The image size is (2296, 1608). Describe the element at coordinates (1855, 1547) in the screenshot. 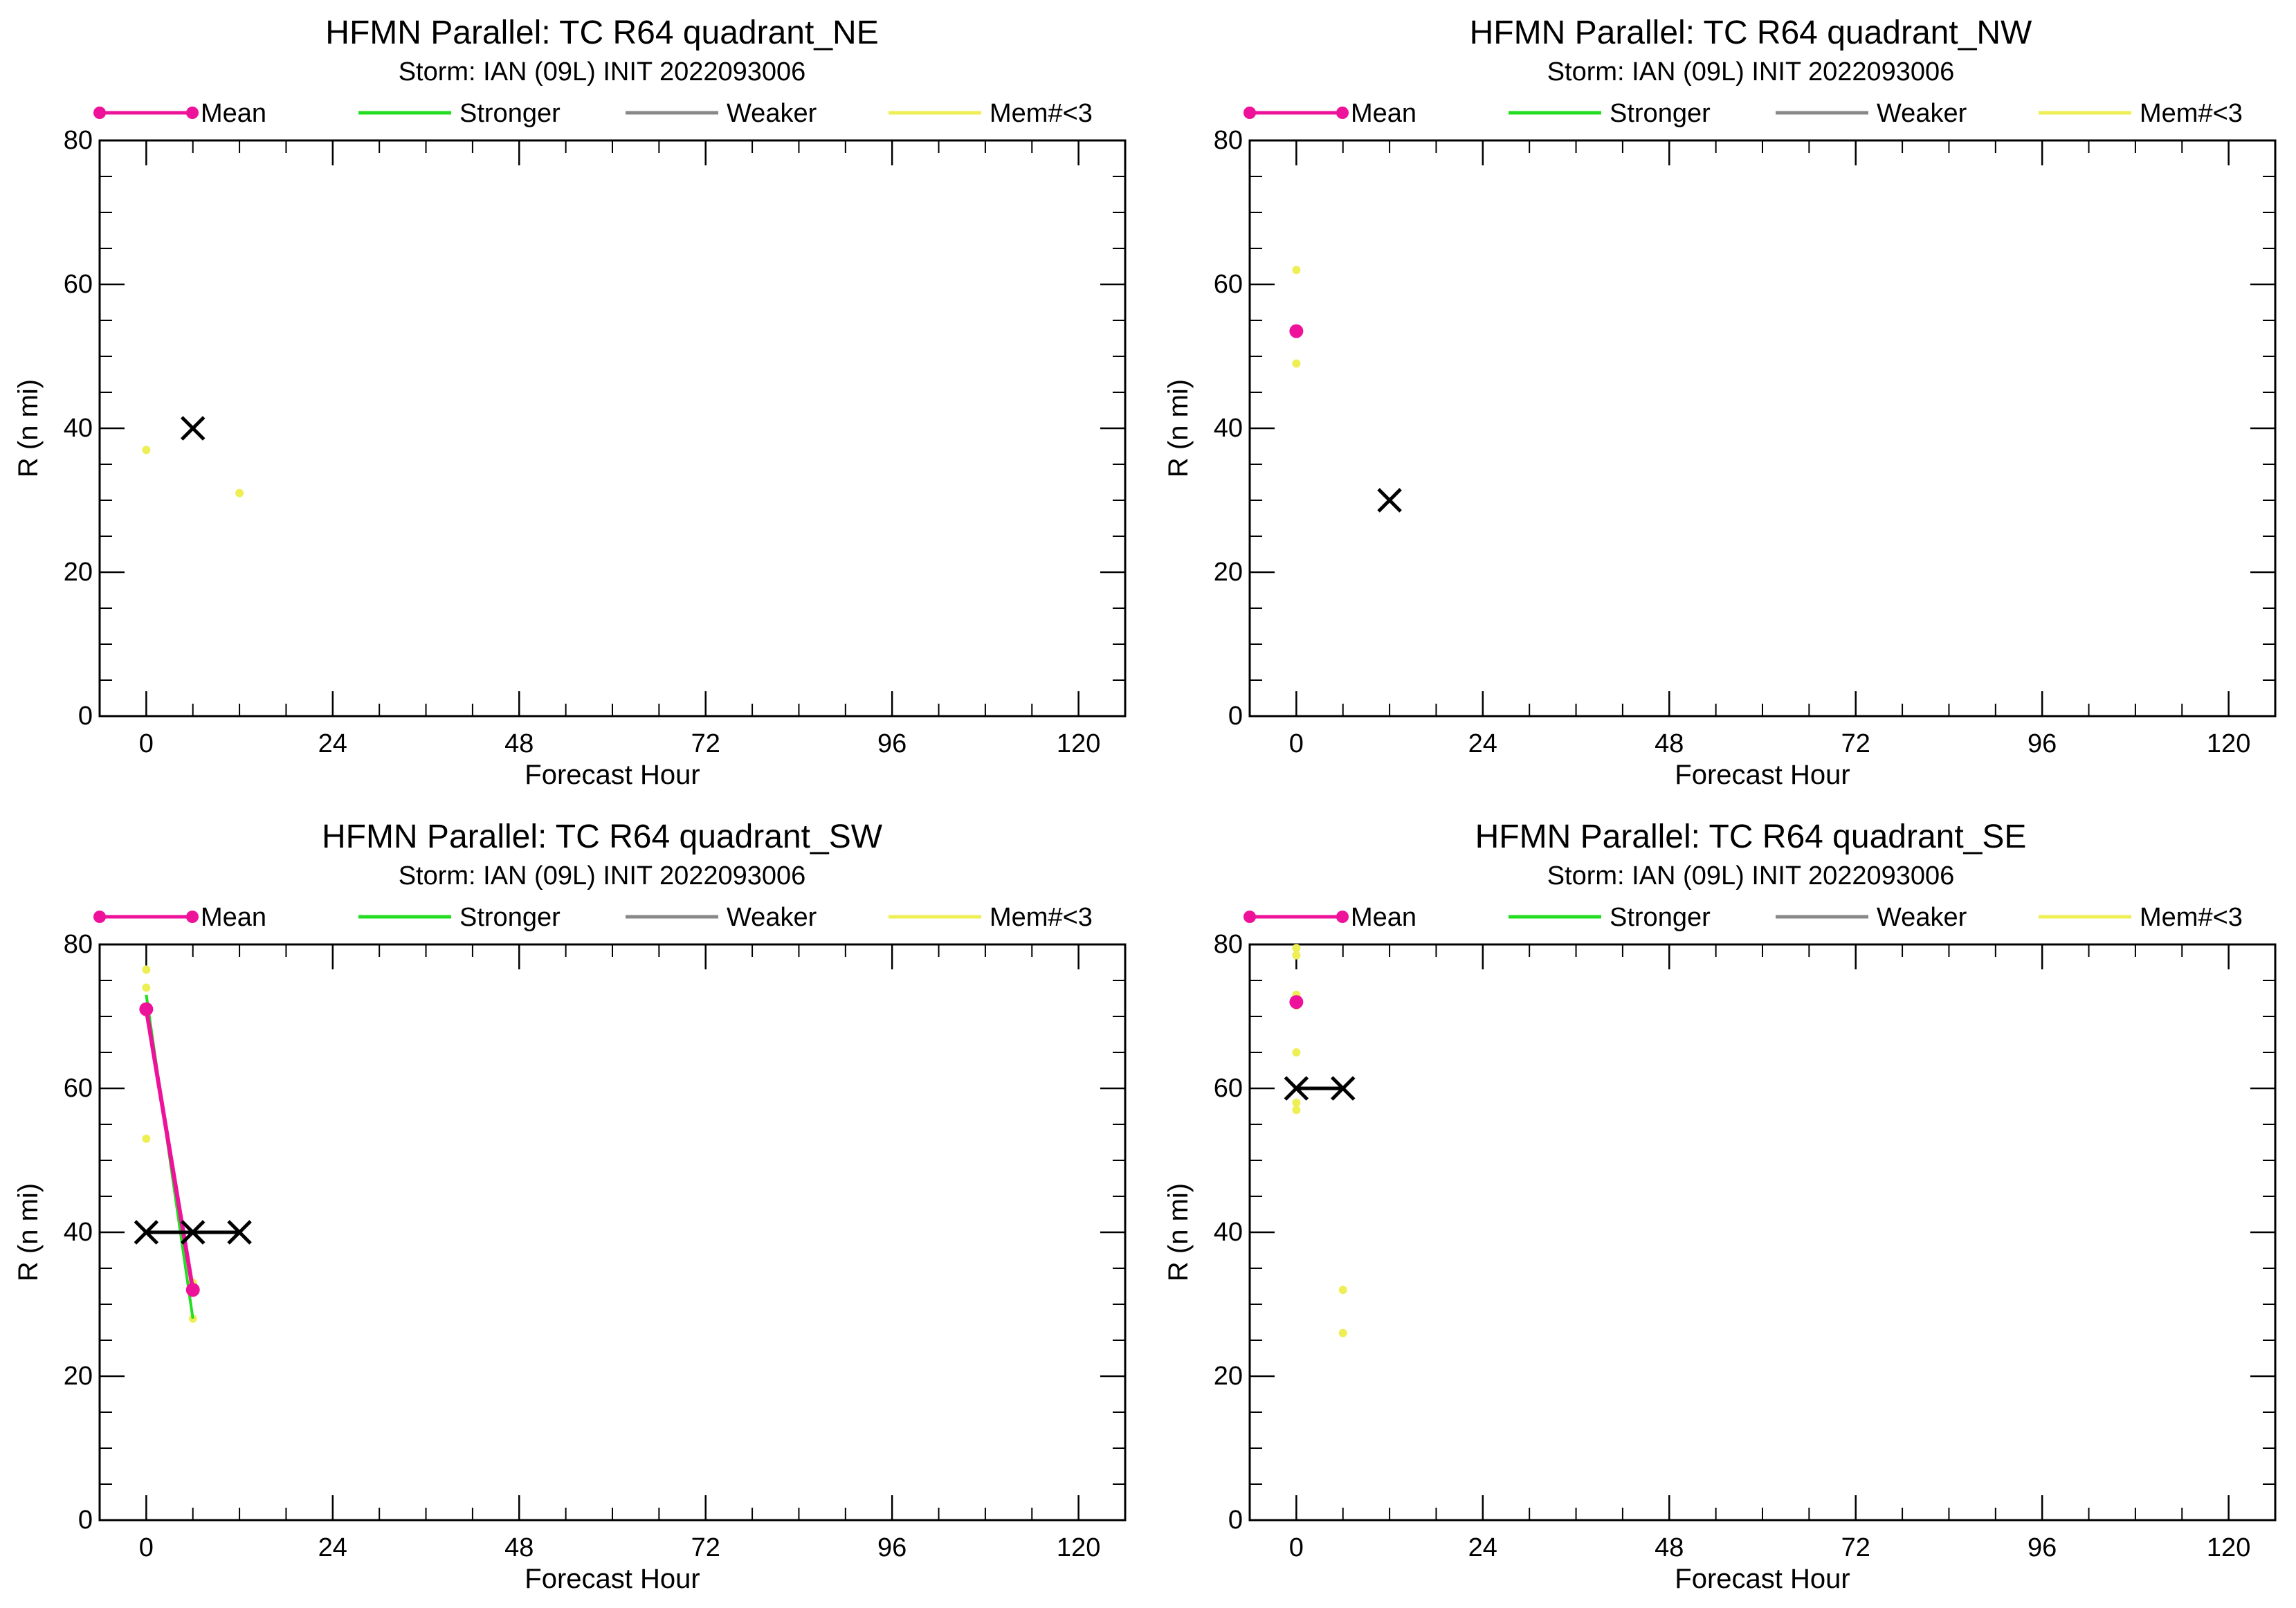

I see `x-tick-label: 72` at that location.